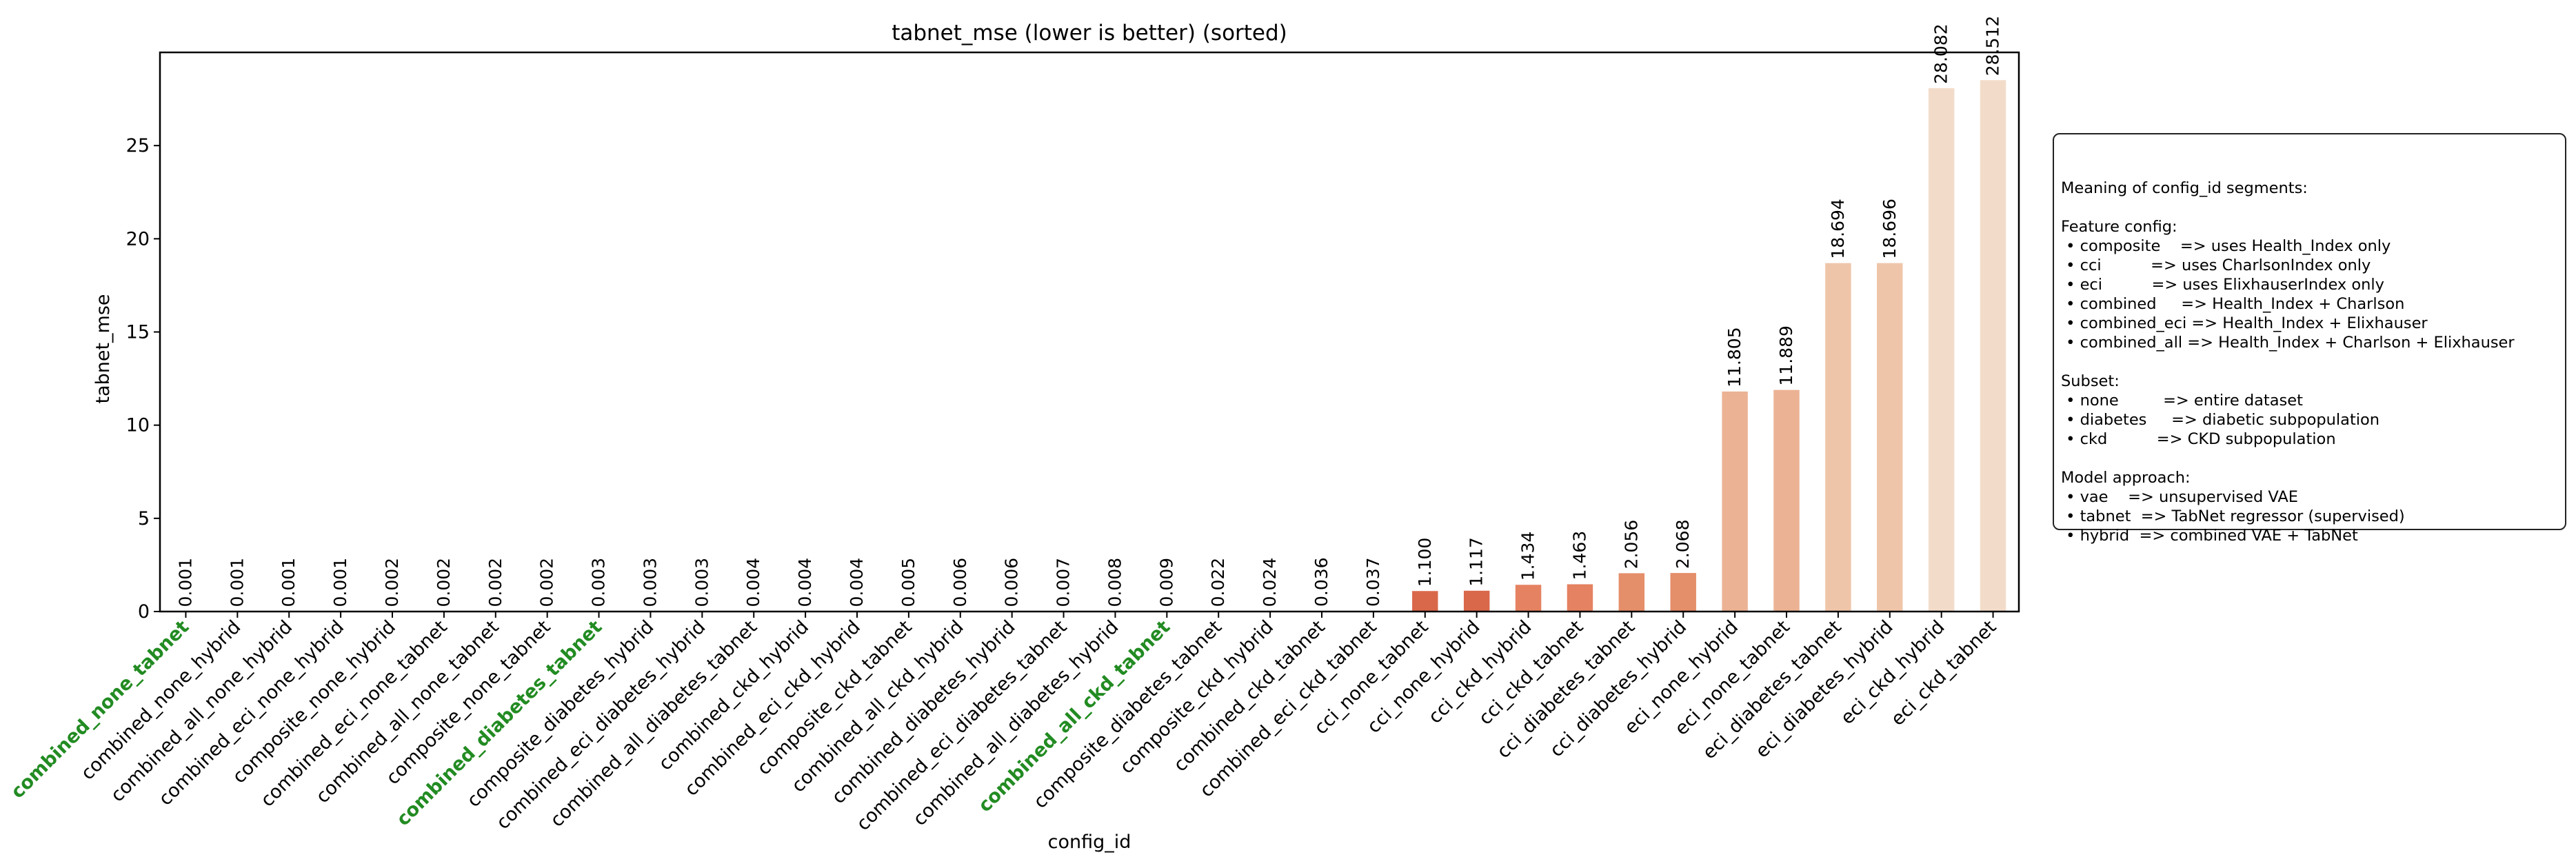 This screenshot has width=2576, height=868. Describe the element at coordinates (1993, 46) in the screenshot. I see `bar-value-label: 28.512` at that location.